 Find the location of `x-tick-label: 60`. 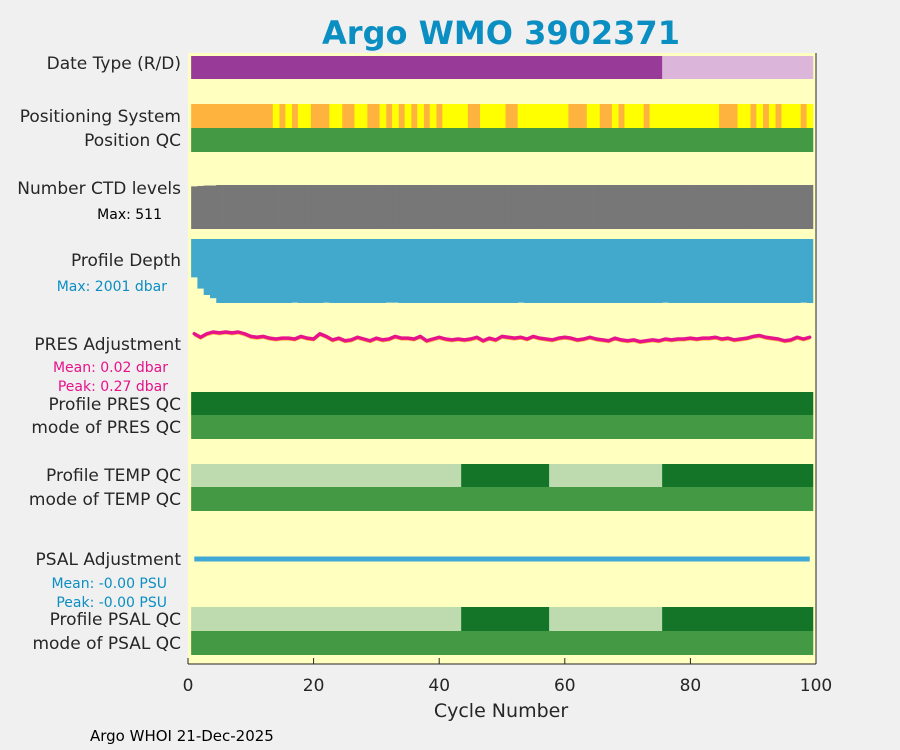

x-tick-label: 60 is located at coordinates (565, 686).